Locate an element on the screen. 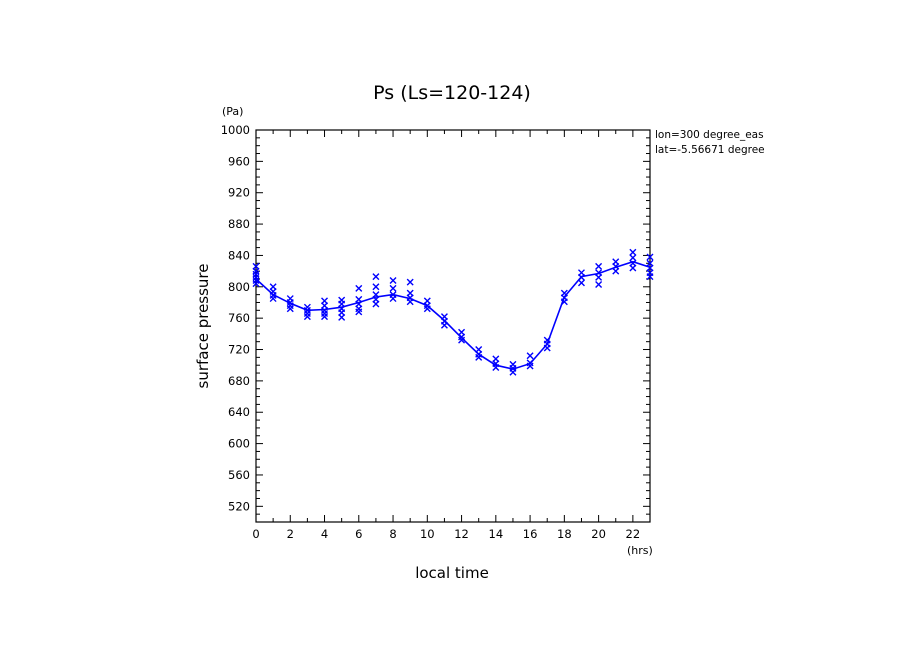 This screenshot has width=904, height=654. y-tick-label: 560 is located at coordinates (239, 475).